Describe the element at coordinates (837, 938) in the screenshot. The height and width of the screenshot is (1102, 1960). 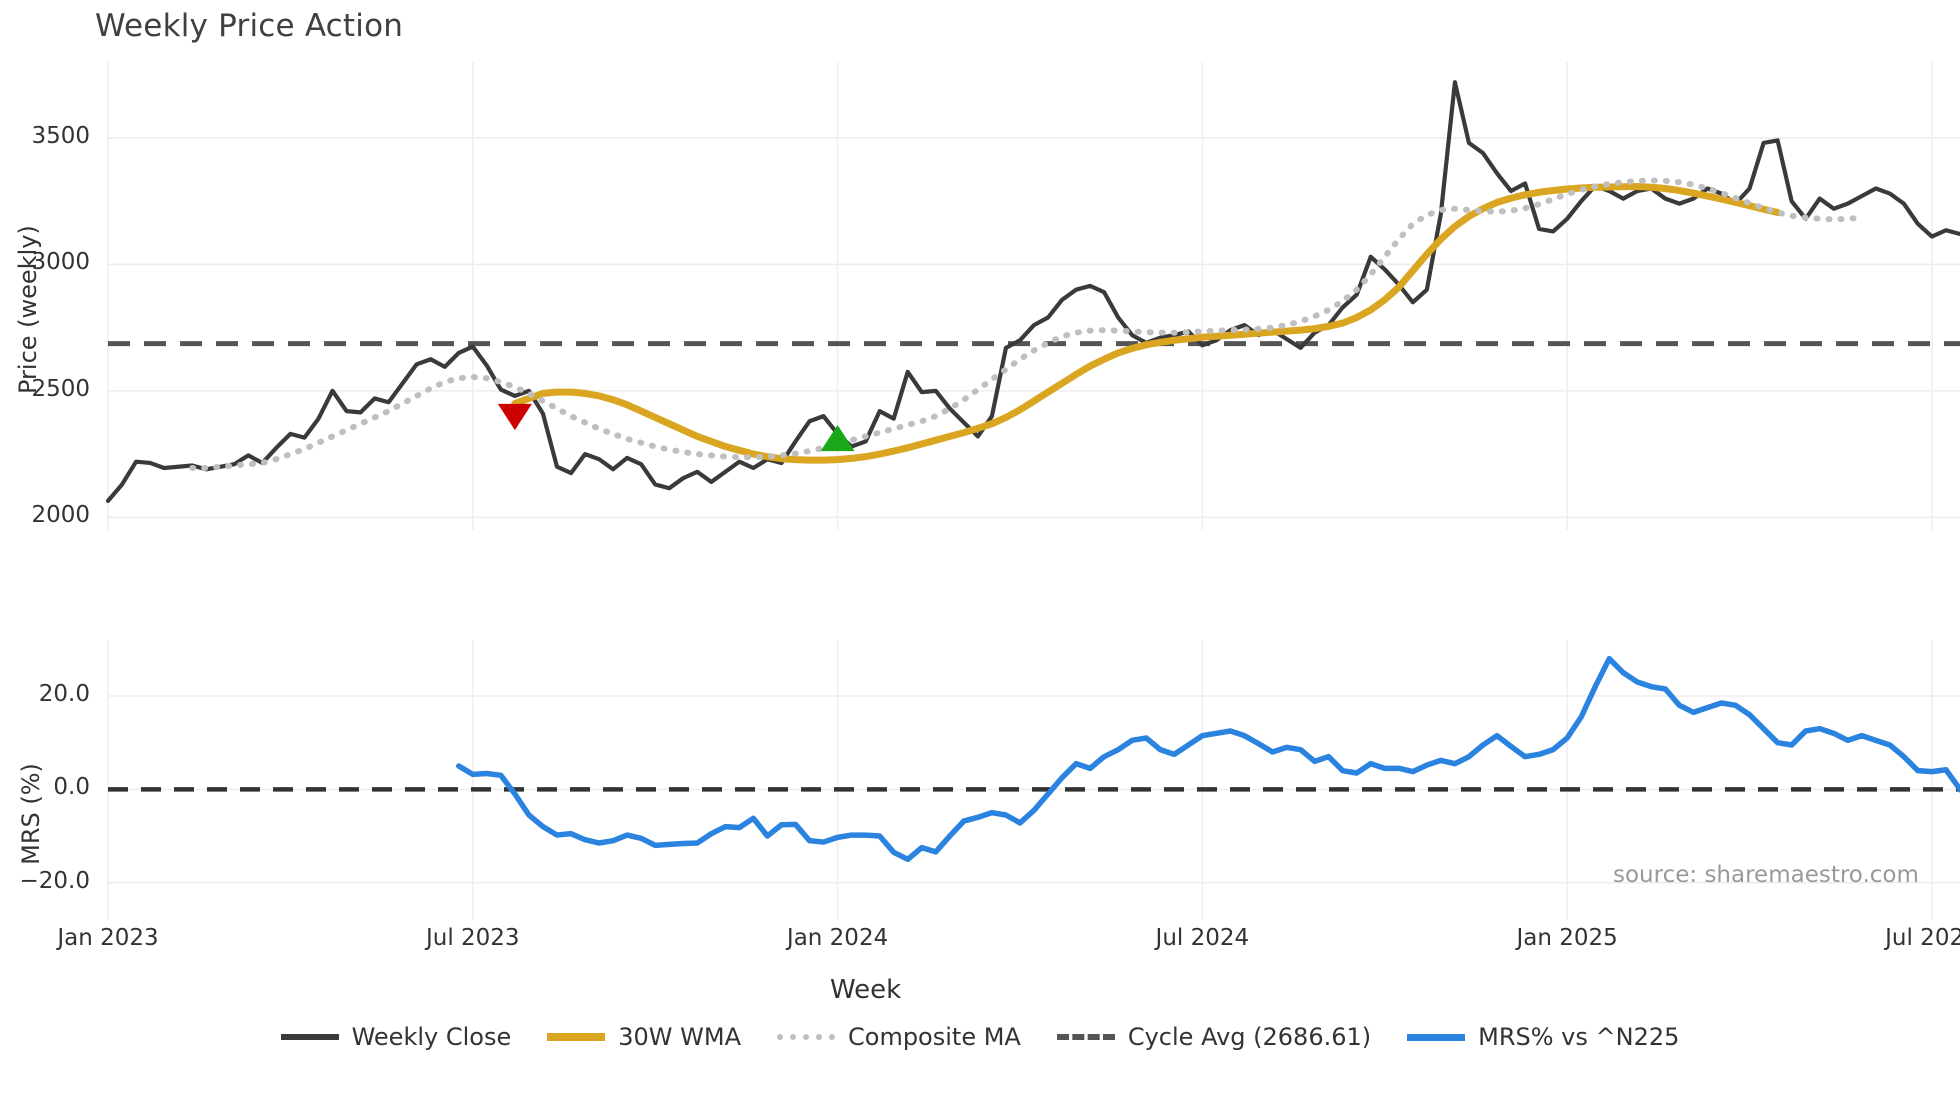
I see `x-tick: Jan 2024` at that location.